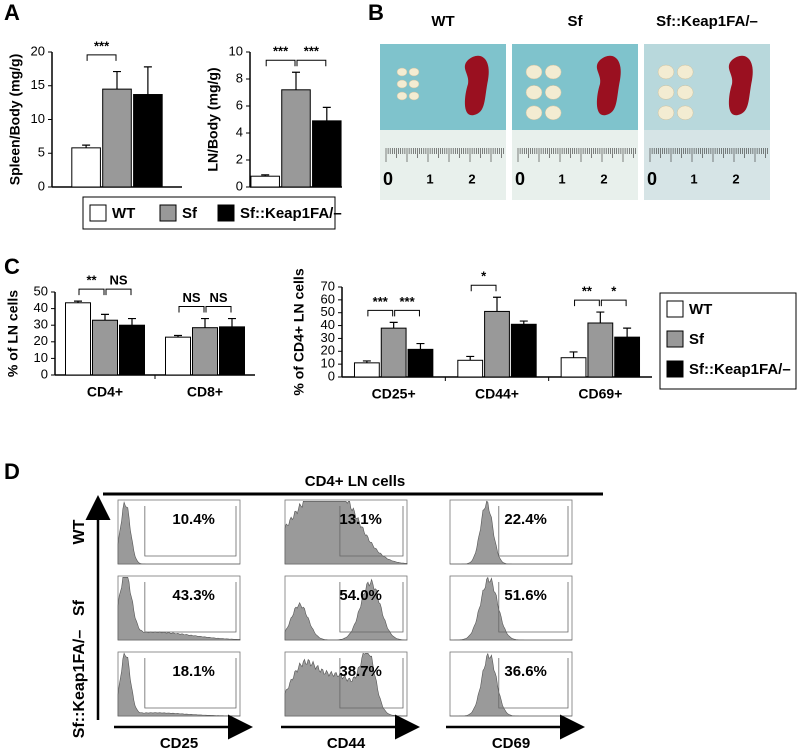 Image resolution: width=800 pixels, height=753 pixels. I want to click on panel-label: D, so click(12, 471).